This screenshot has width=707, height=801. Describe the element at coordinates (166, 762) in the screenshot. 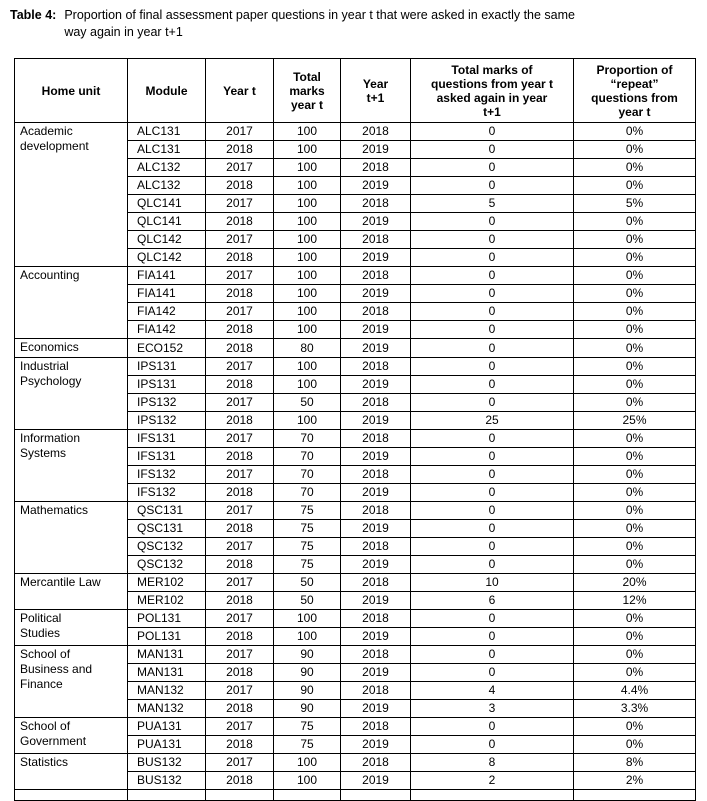

I see `module-cell: BUS132` at that location.